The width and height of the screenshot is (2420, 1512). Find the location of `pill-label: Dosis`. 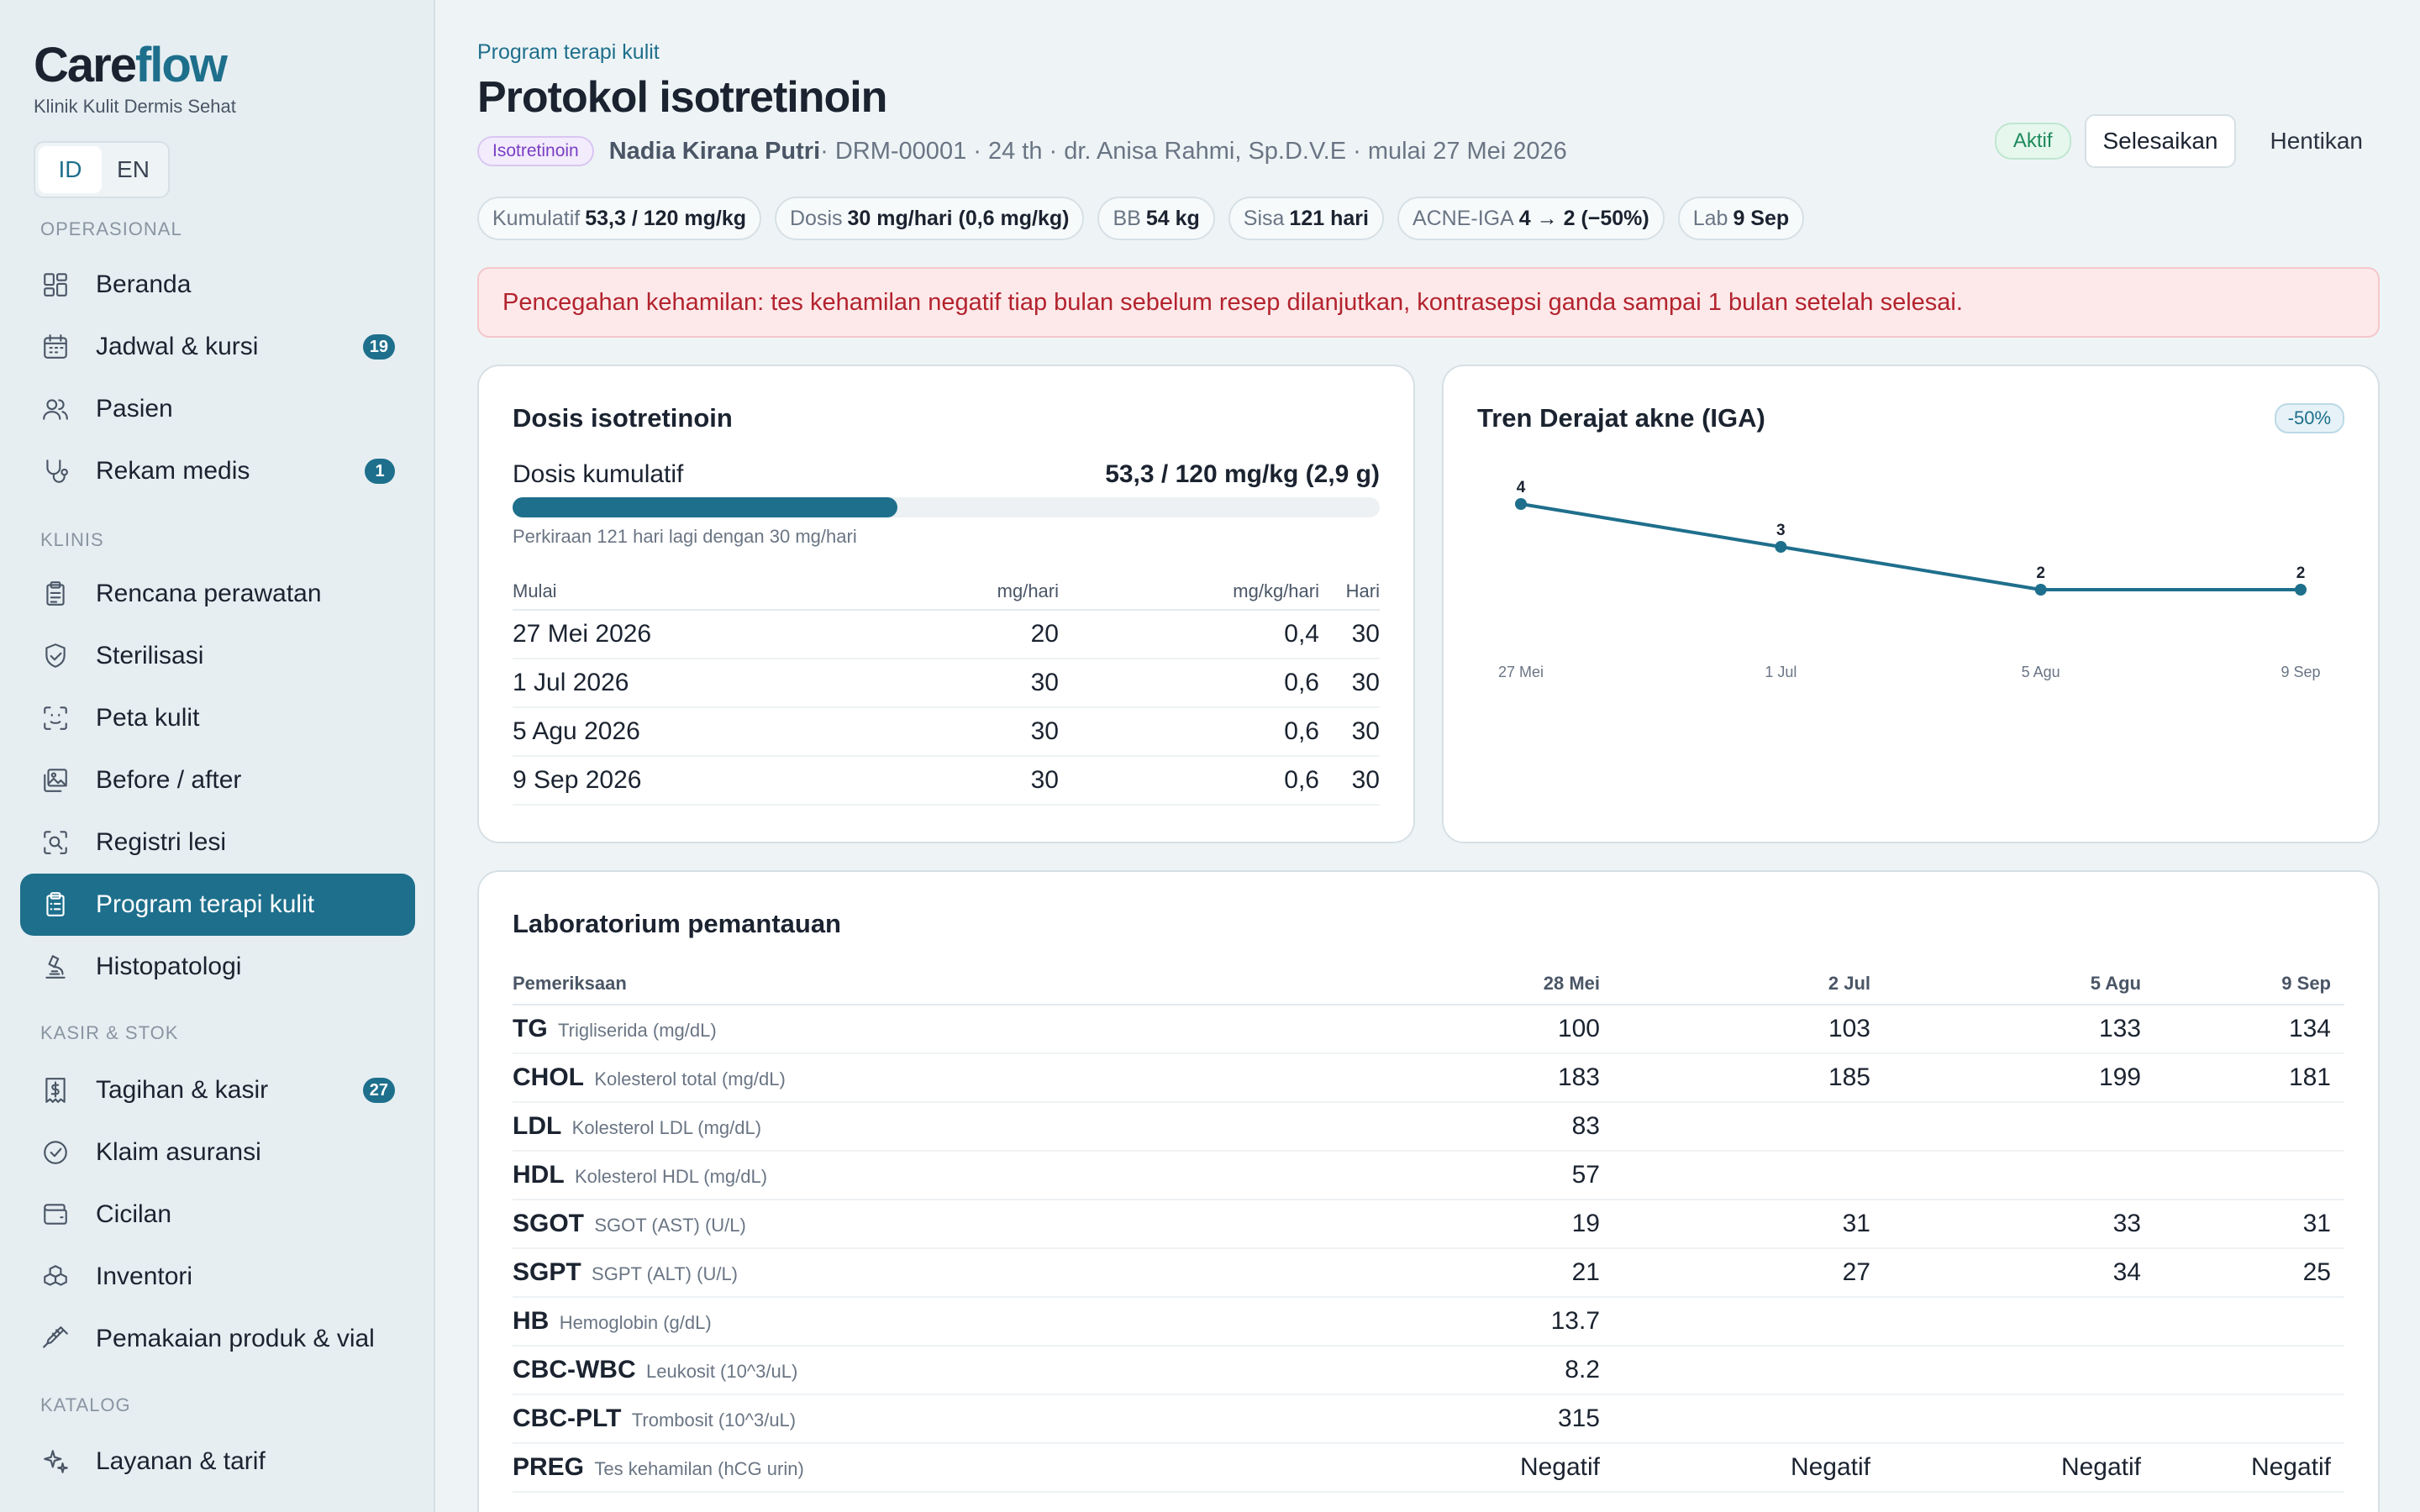

pill-label: Dosis is located at coordinates (816, 218).